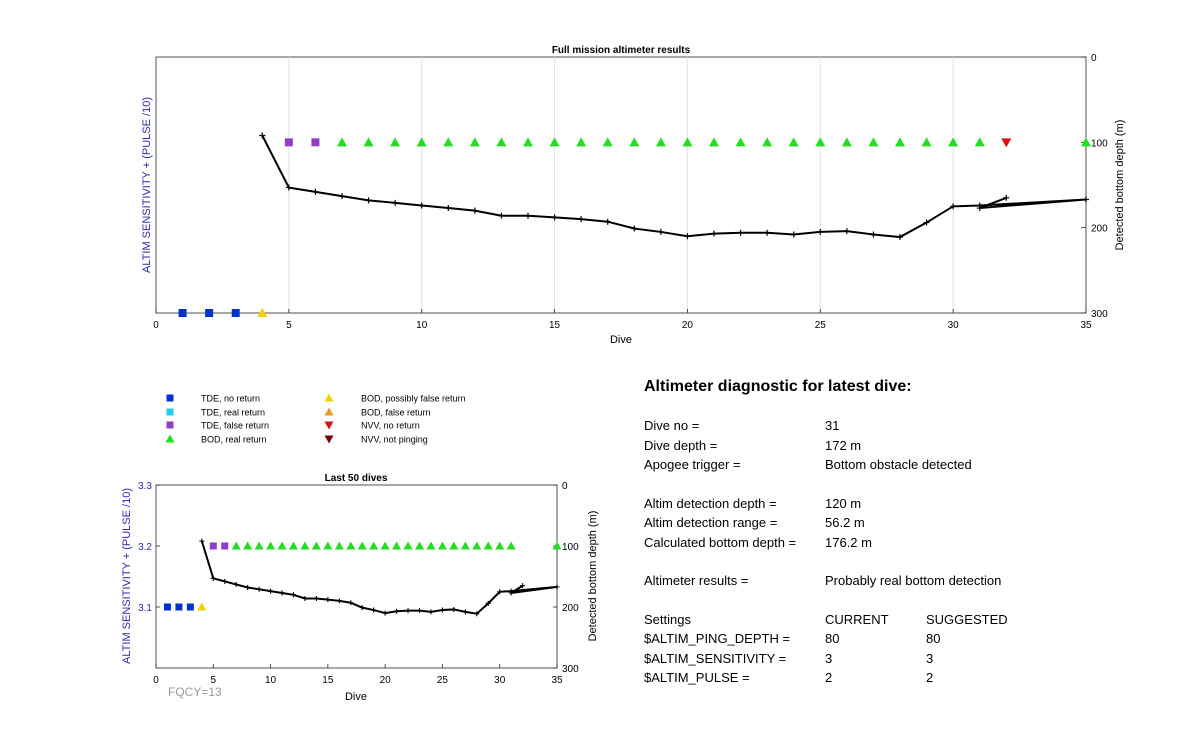 The image size is (1200, 751). What do you see at coordinates (874, 545) in the screenshot?
I see `calculated-depth-row: Calculated bottom depth = 176.2 m` at bounding box center [874, 545].